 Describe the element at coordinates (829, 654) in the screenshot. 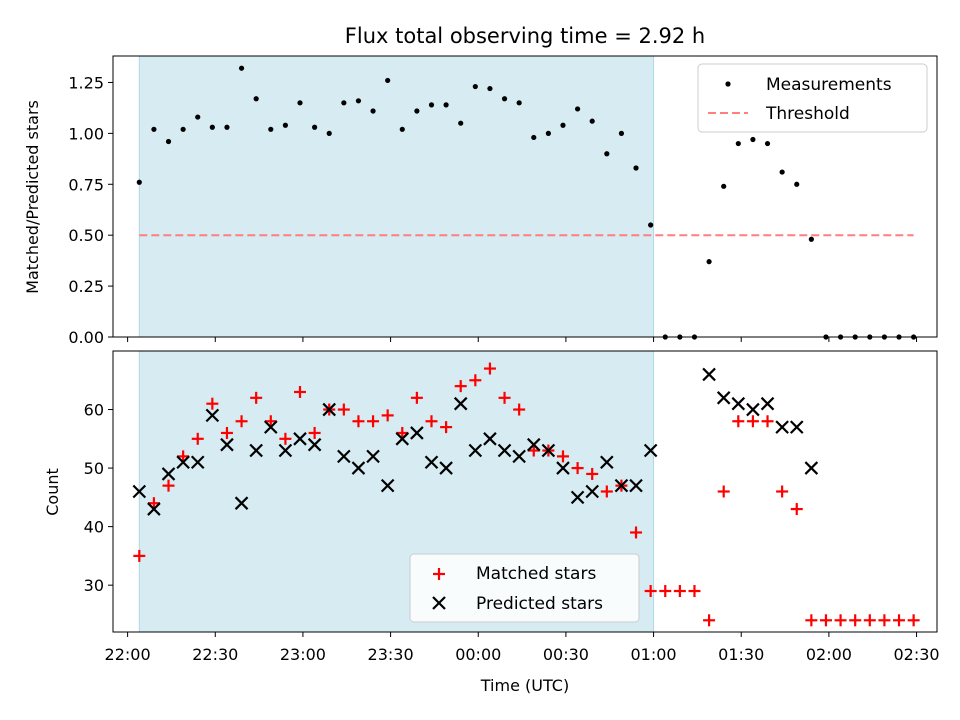

I see `x-tick-label: 02:00` at that location.